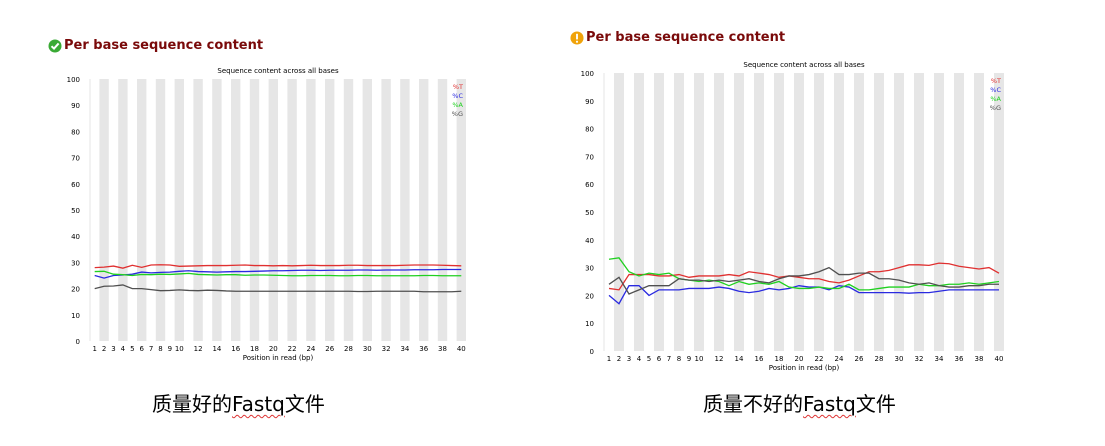 Image resolution: width=1105 pixels, height=446 pixels. Describe the element at coordinates (577, 37) in the screenshot. I see `warning-icon` at that location.